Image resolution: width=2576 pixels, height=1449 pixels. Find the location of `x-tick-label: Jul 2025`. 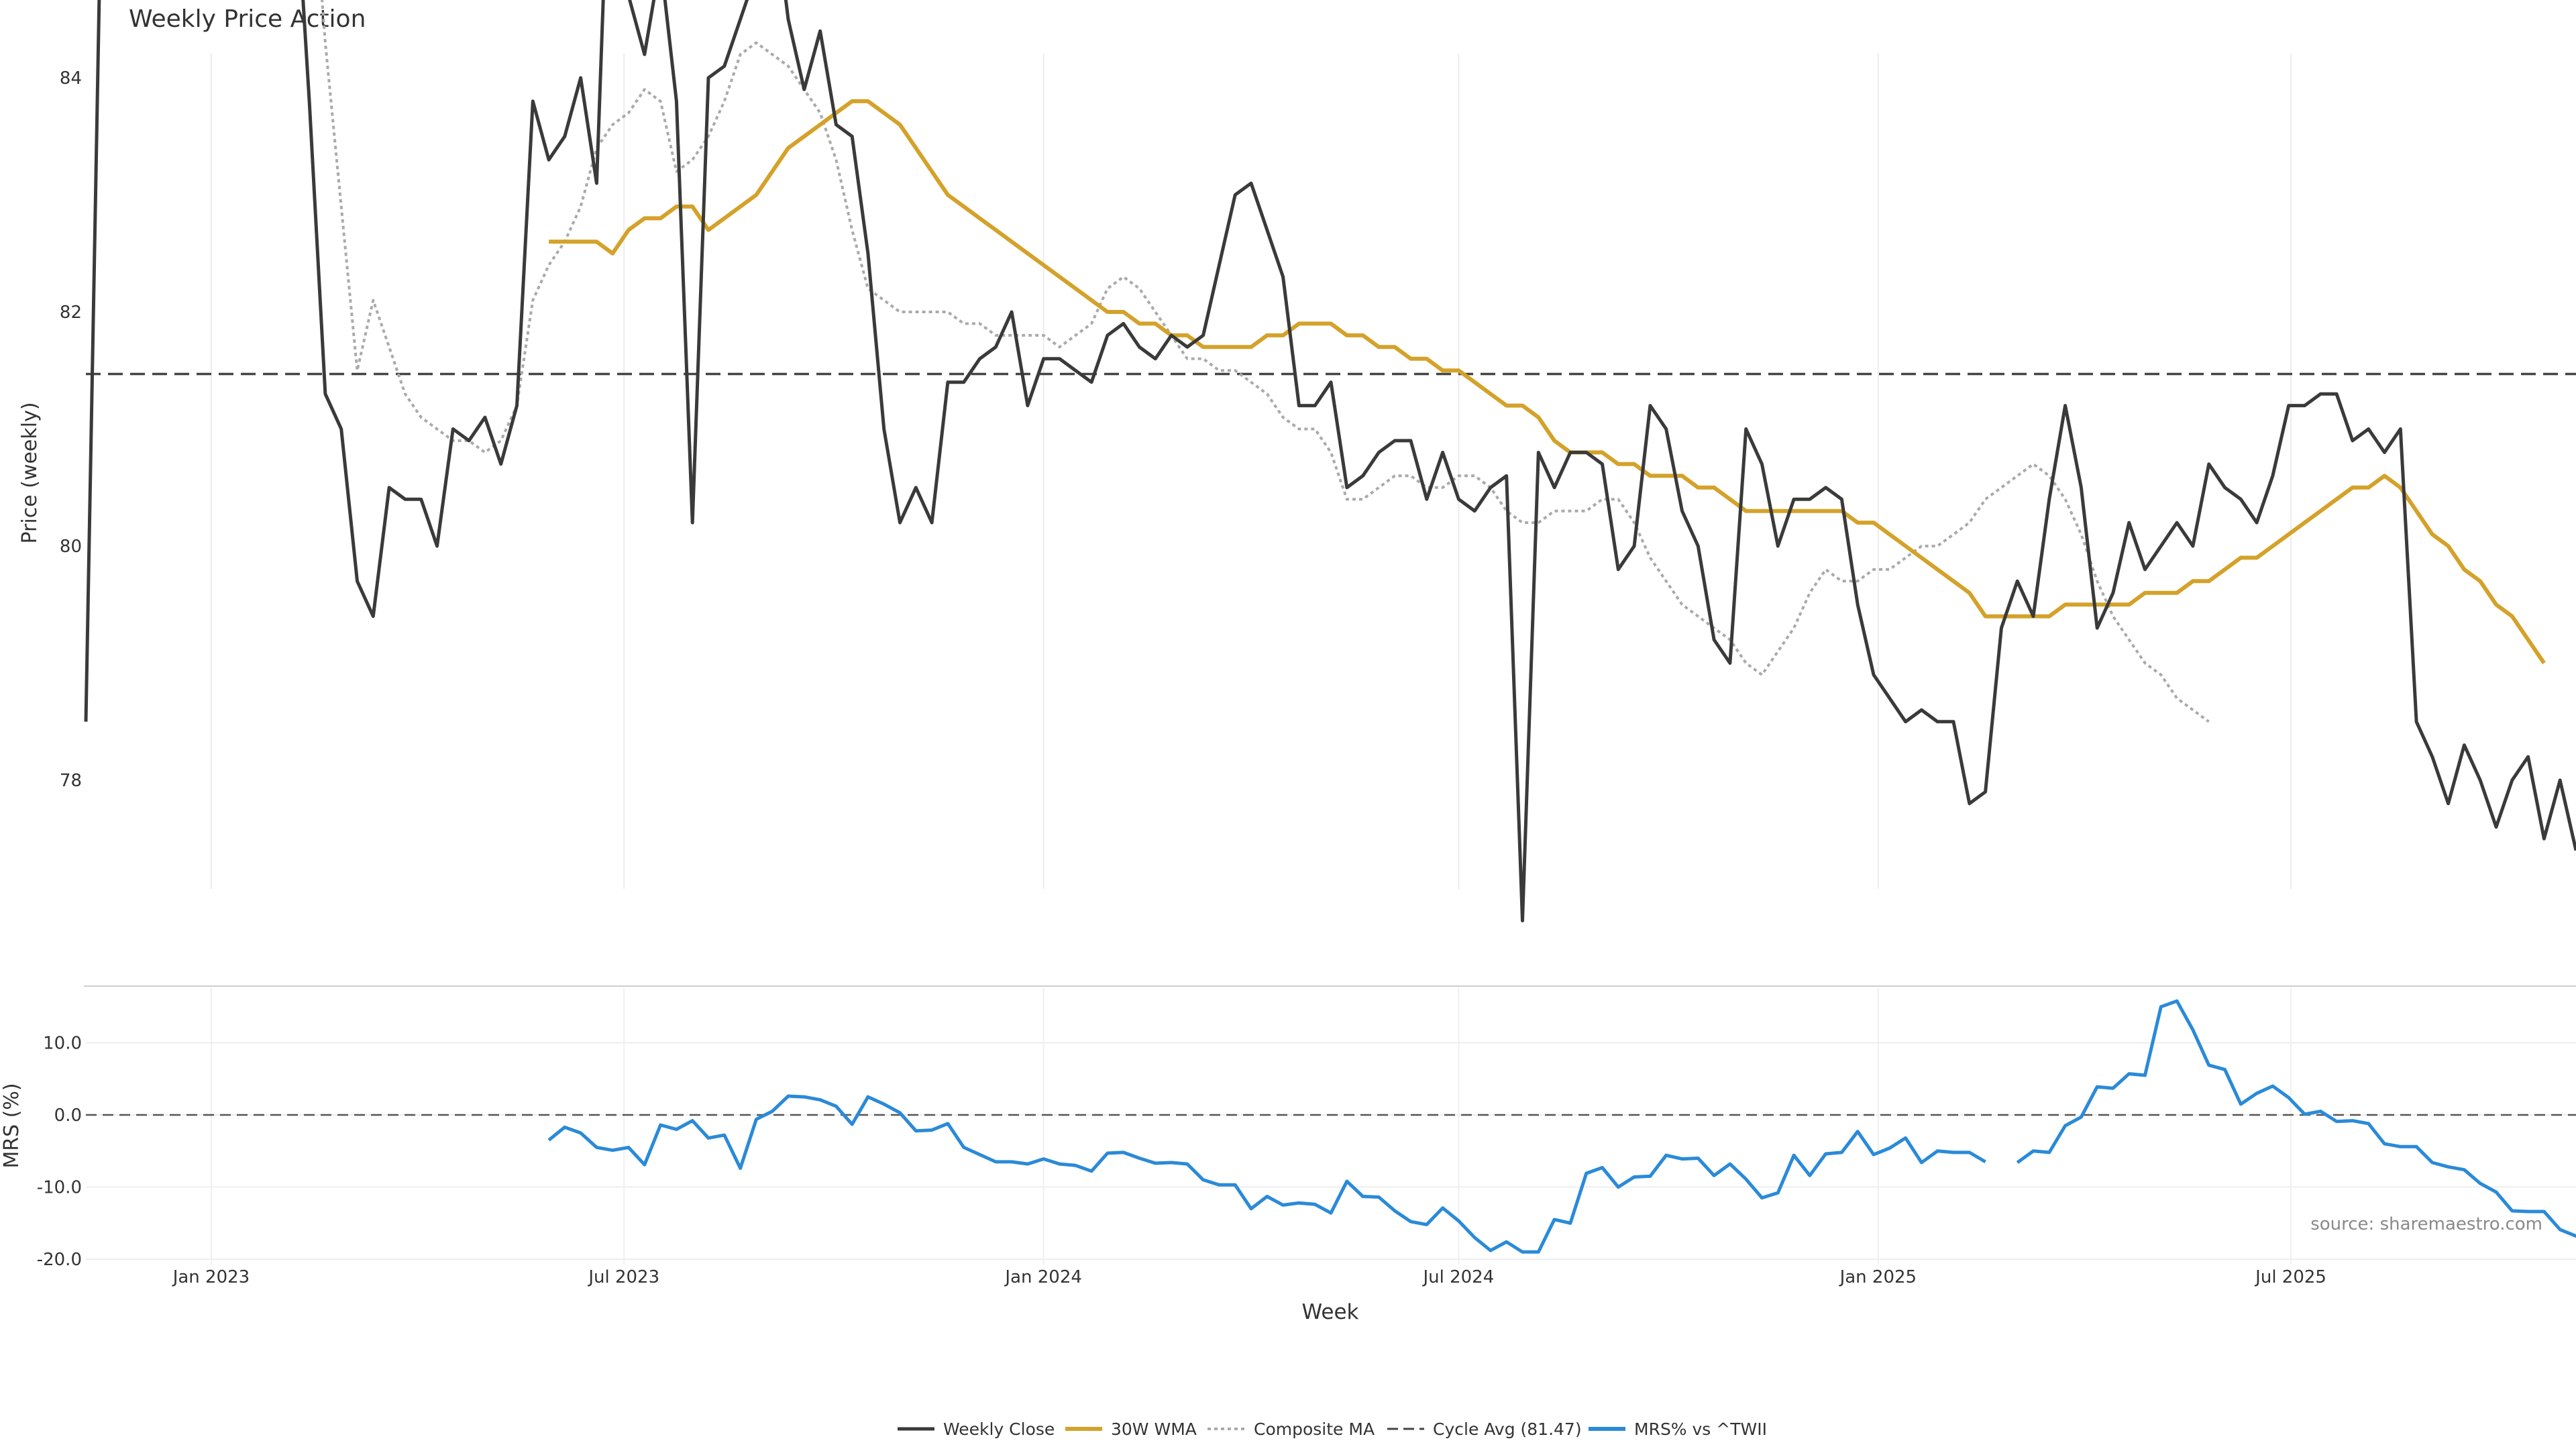

x-tick-label: Jul 2025 is located at coordinates (2290, 1277).